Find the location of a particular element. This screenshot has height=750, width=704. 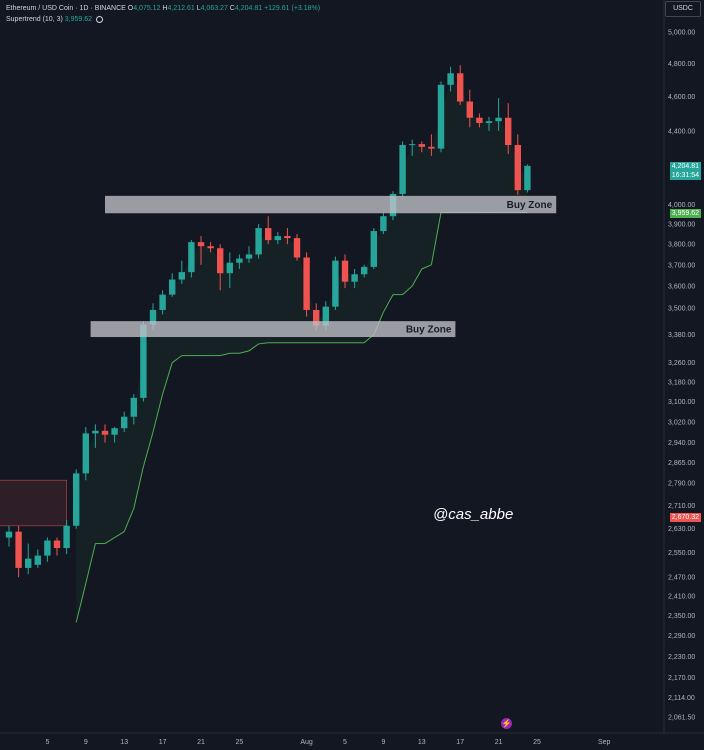

buy-zone-rect is located at coordinates (331, 204).